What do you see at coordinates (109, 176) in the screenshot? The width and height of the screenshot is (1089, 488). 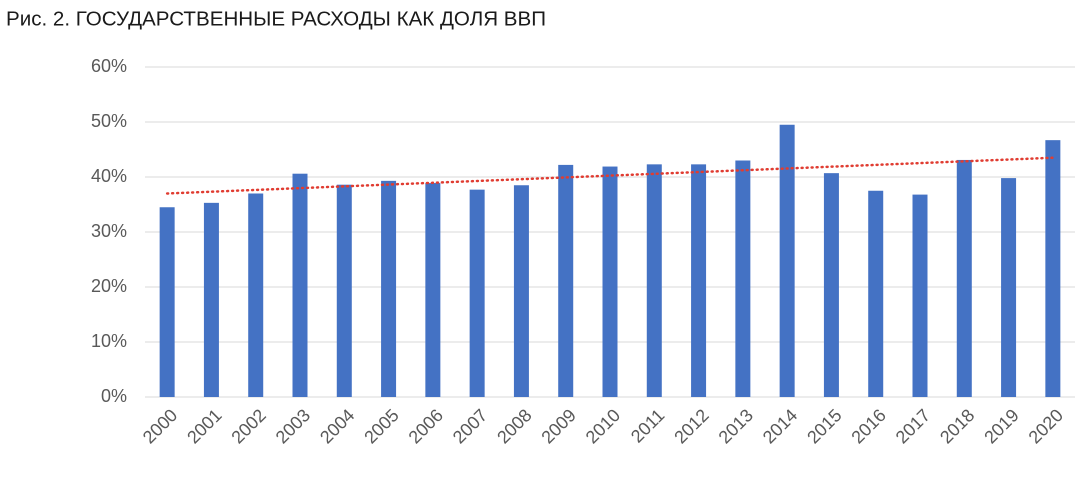 I see `y-tick-label: 40%` at bounding box center [109, 176].